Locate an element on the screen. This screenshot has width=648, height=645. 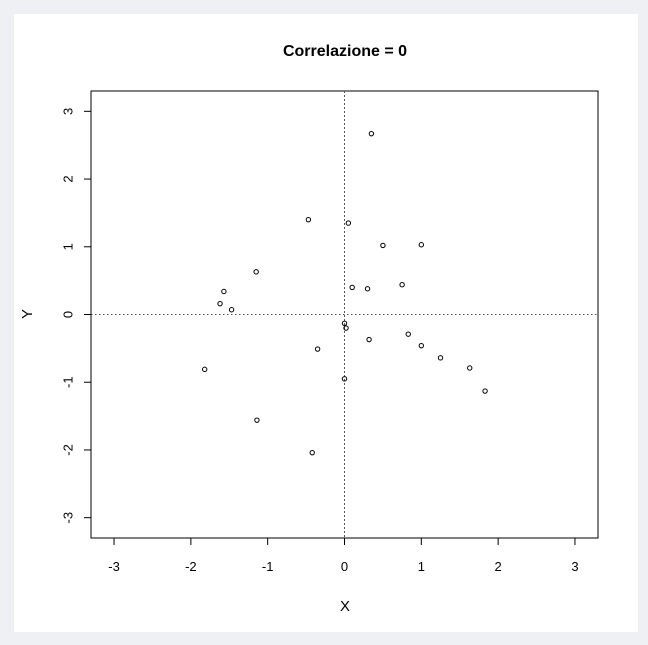
y-tick-label: 3 is located at coordinates (68, 111).